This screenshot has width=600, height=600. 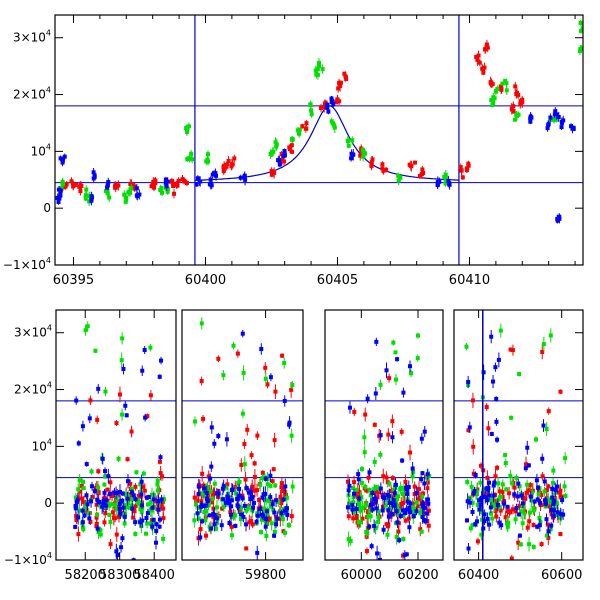 I want to click on x-tick-label: 60410, so click(x=469, y=280).